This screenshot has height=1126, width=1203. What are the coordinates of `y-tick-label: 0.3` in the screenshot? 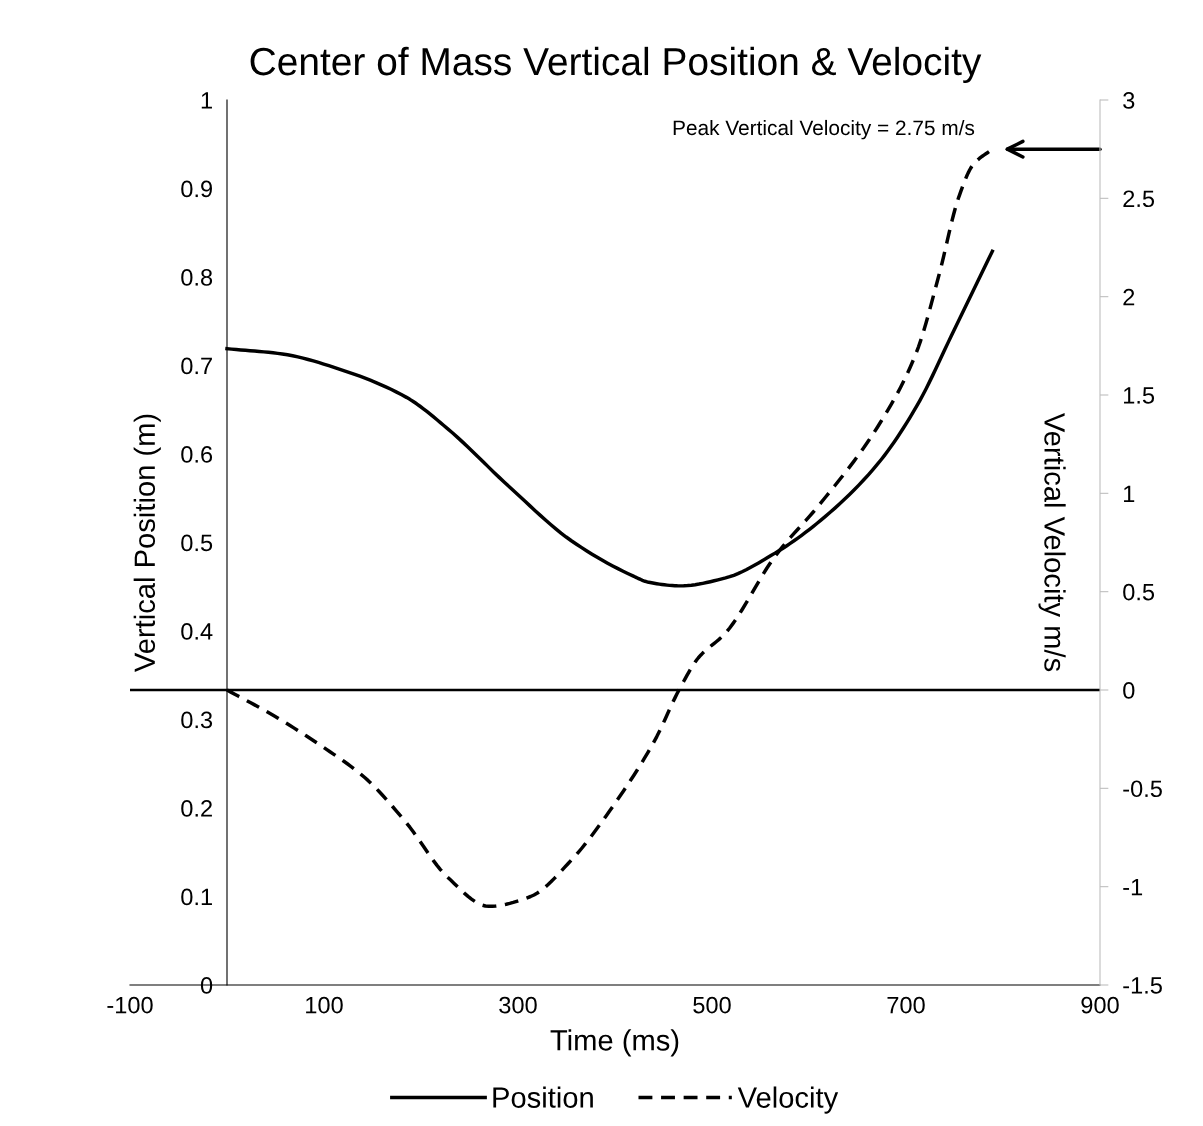 It's located at (197, 720).